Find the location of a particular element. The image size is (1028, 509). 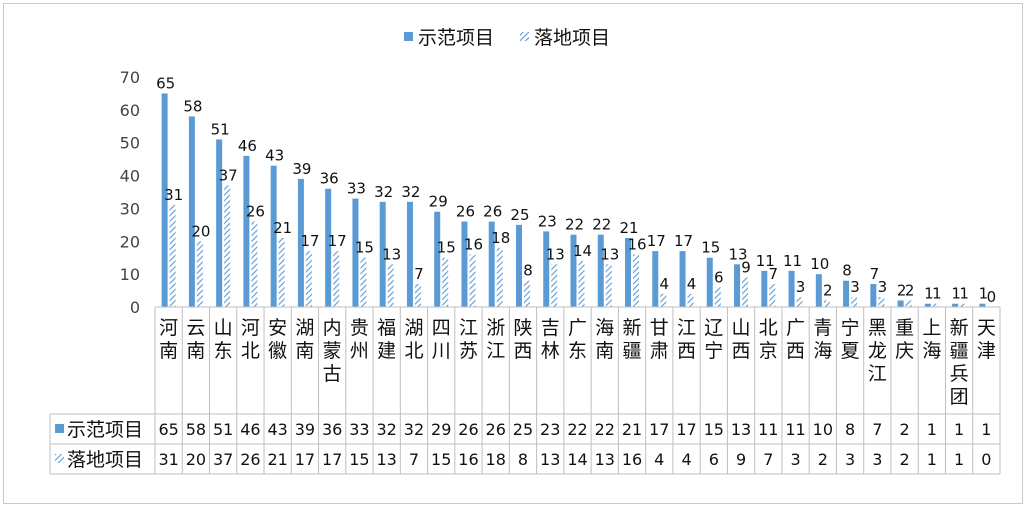

data-label-demo: 1 is located at coordinates (984, 294).